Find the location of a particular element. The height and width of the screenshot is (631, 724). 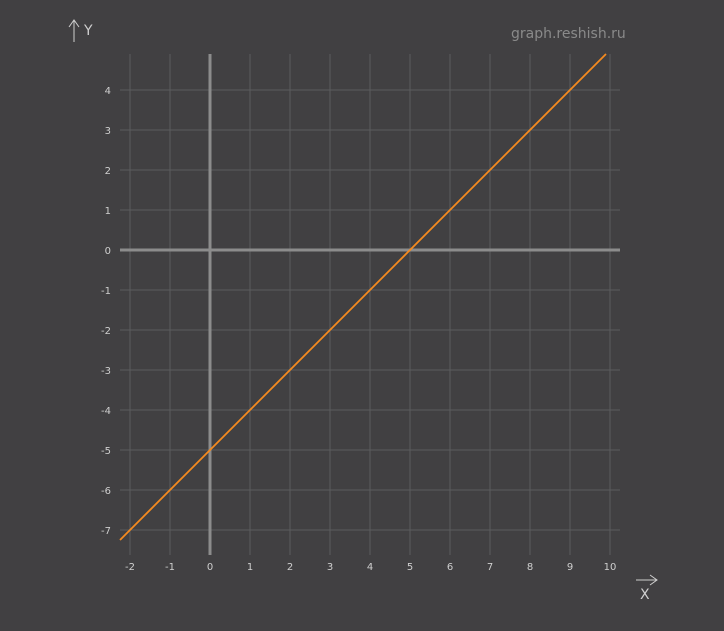

x-tick-label: 9 is located at coordinates (570, 567).